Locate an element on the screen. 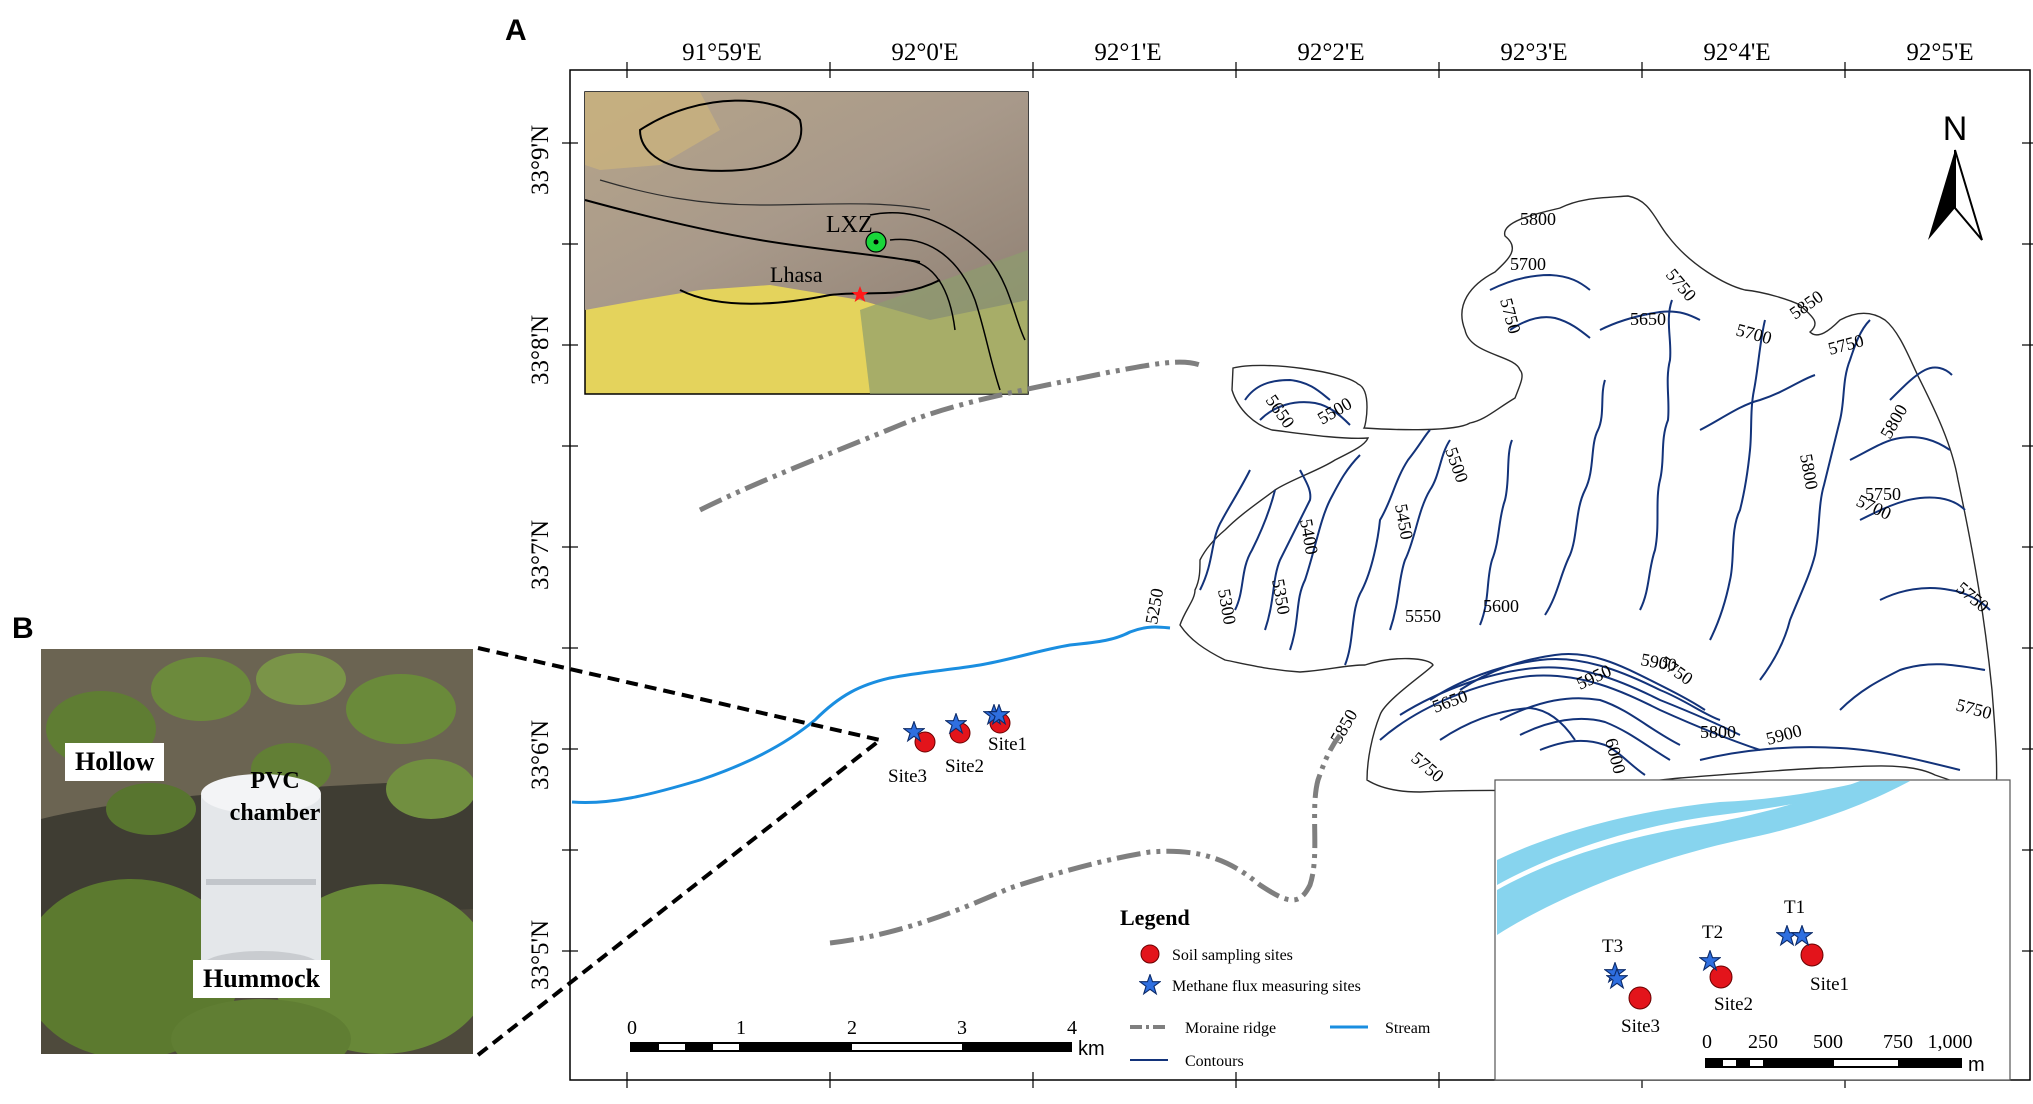 This screenshot has height=1104, width=2033. scale-bar-km: 0 1 2 3 4 km is located at coordinates (866, 1038).